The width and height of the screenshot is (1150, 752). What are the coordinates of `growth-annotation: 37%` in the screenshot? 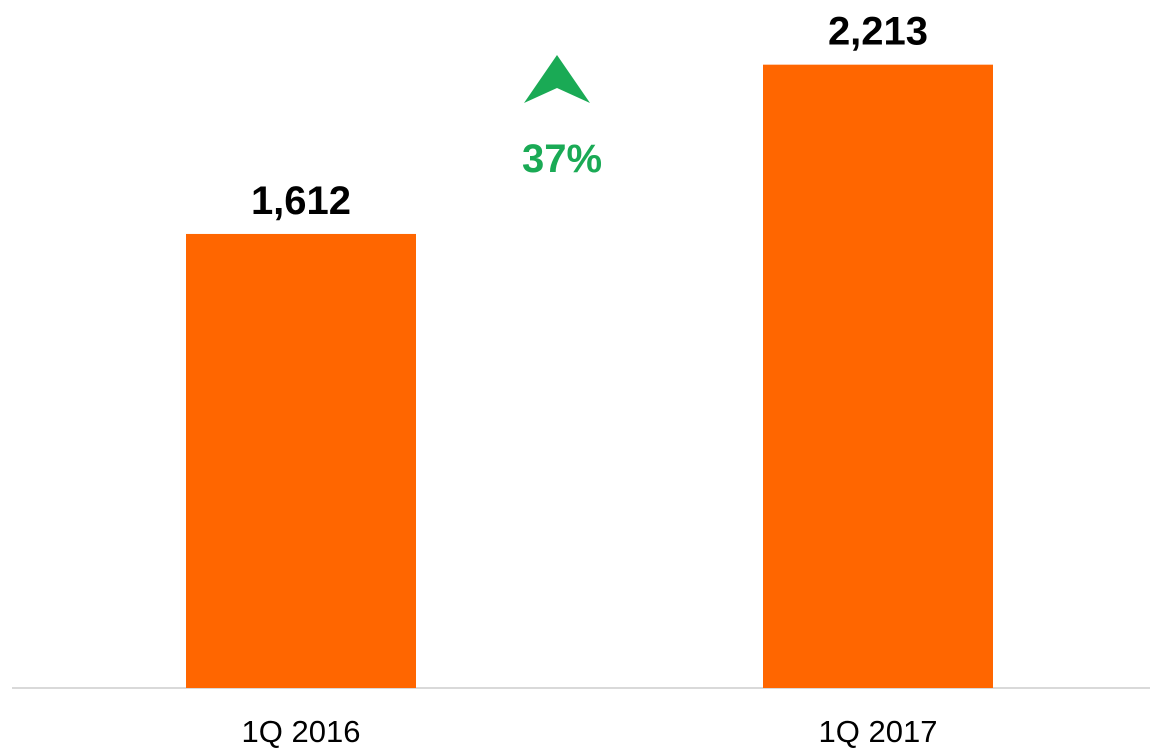 It's located at (562, 159).